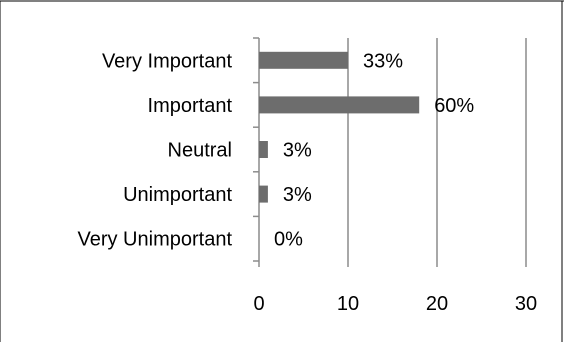 This screenshot has width=564, height=342. I want to click on x-tick-label: 0, so click(258, 304).